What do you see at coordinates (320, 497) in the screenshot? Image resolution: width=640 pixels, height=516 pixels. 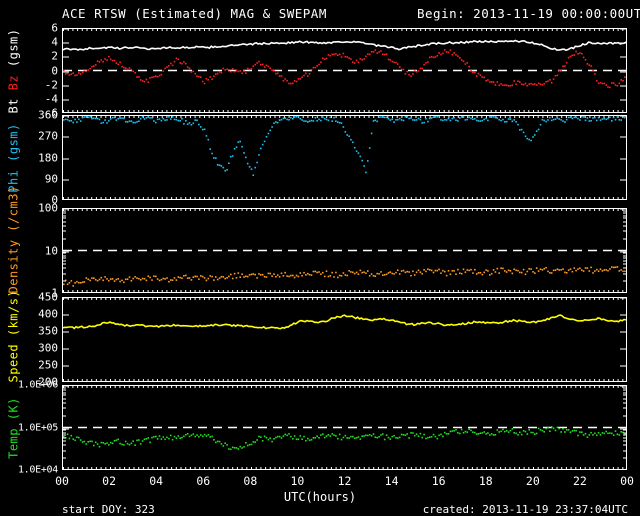 I see `x-axis-title: UTC(hours)` at bounding box center [320, 497].